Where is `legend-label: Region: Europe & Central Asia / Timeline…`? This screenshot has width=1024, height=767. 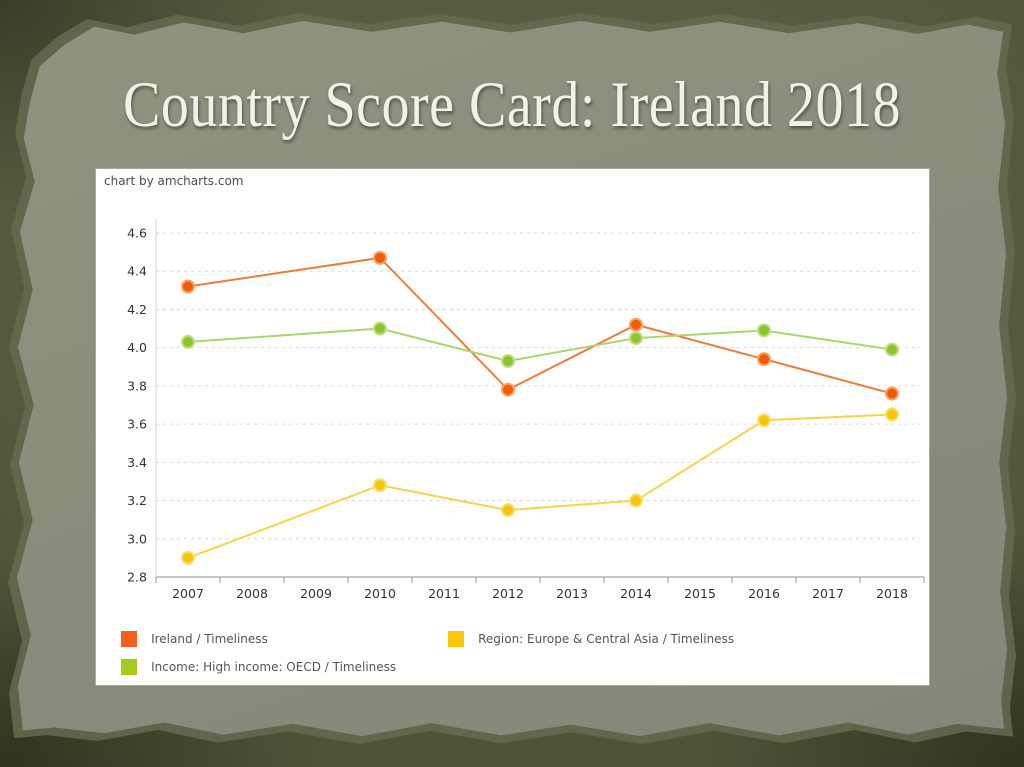
legend-label: Region: Europe & Central Asia / Timeline… is located at coordinates (606, 638).